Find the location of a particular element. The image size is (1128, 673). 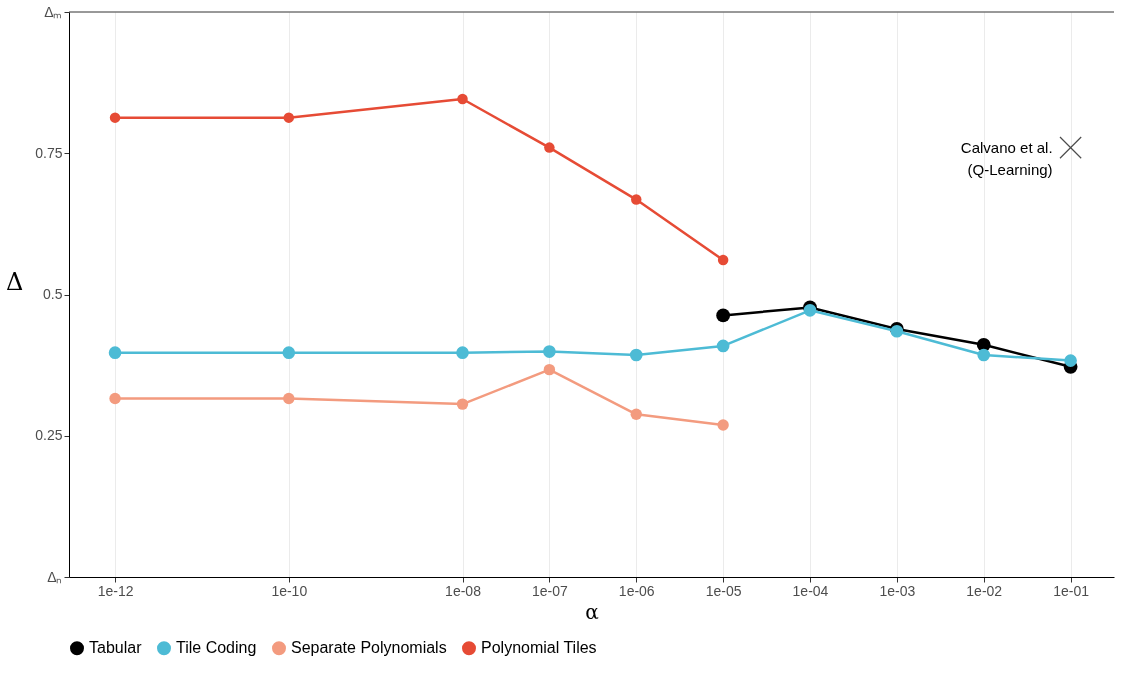

y-axis-title: Δ is located at coordinates (14, 282).